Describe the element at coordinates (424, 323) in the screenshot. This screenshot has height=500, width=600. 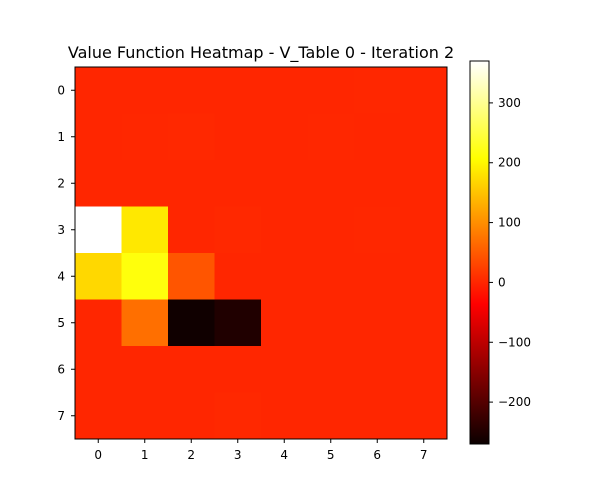
I see `heatmap-cell-r5-c7` at that location.